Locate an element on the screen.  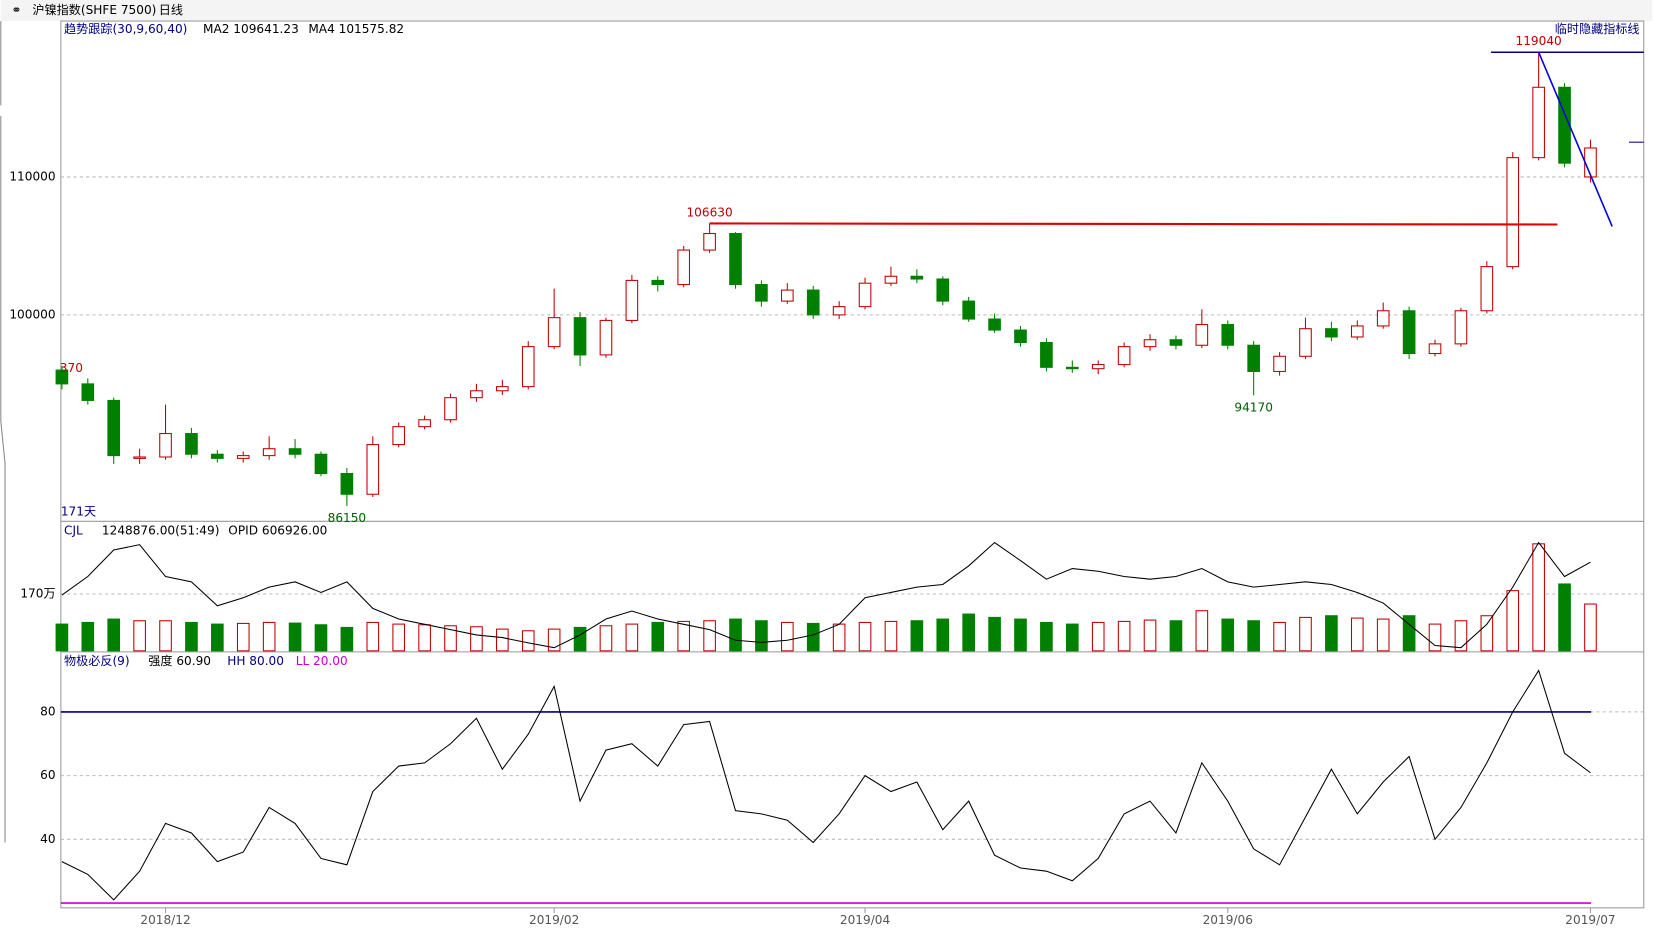
symbol-title: 沪镍指数(SHFE 7500) is located at coordinates (94, 9).